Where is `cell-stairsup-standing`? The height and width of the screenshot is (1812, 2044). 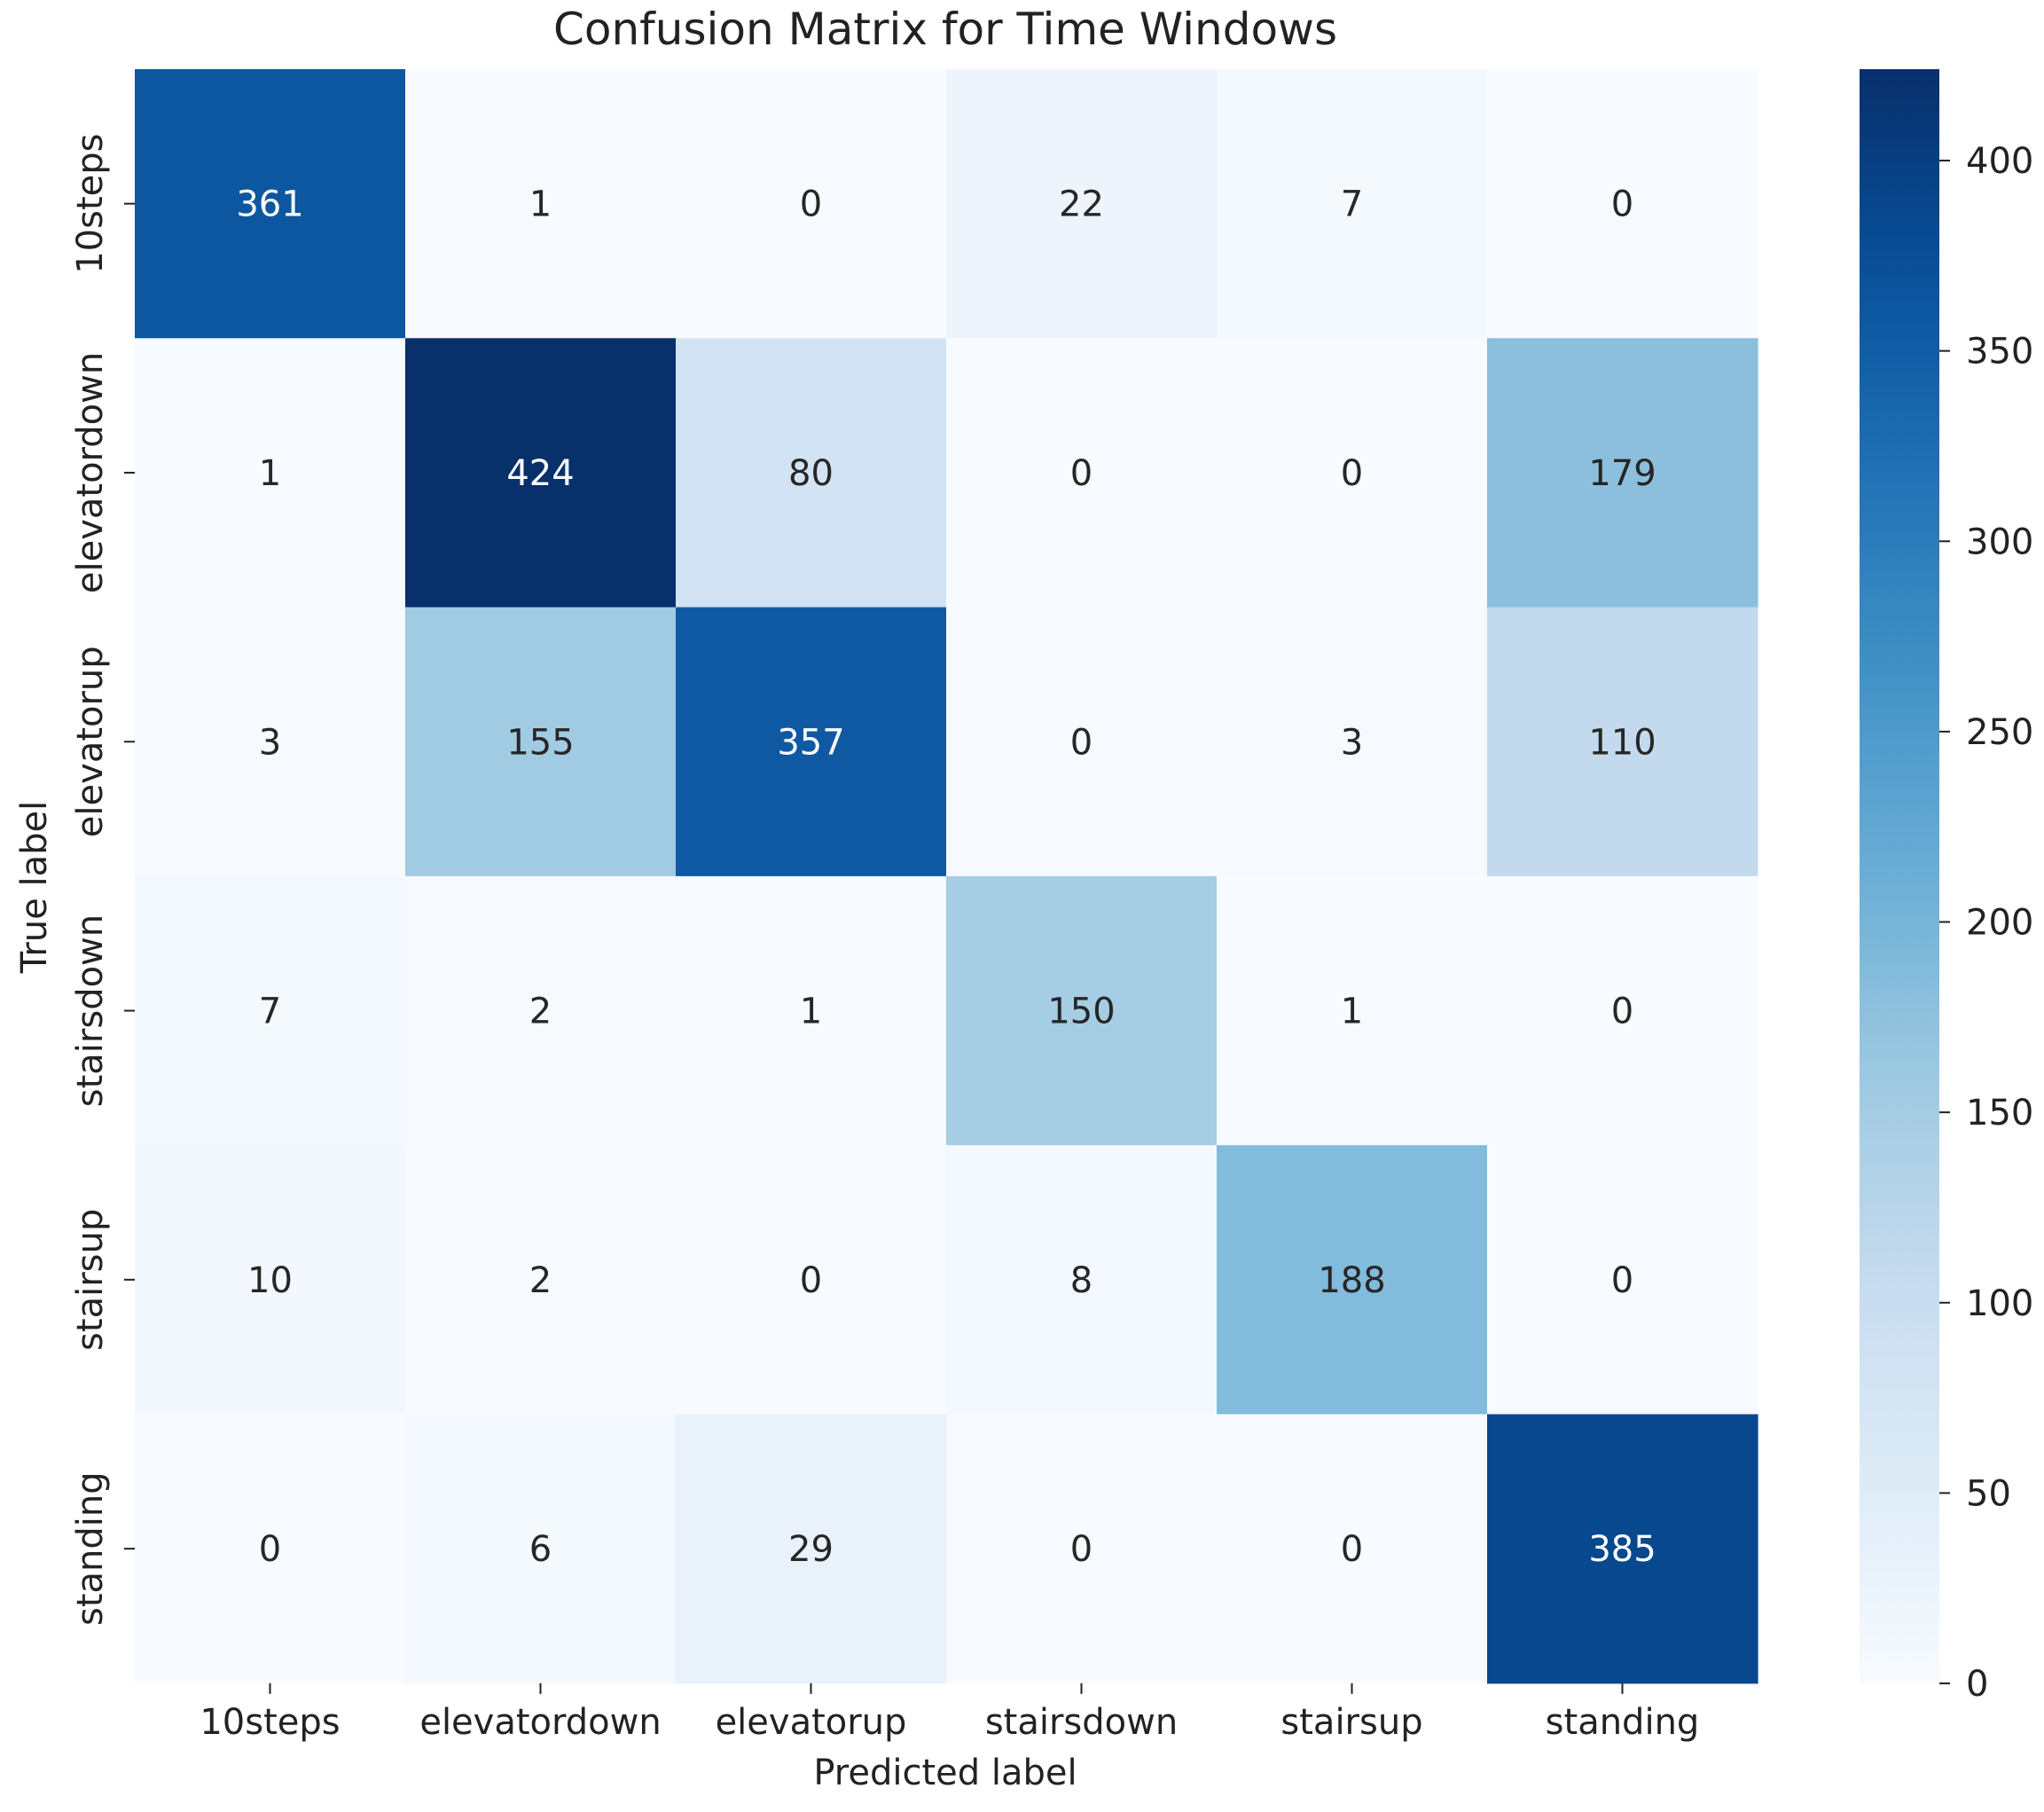 cell-stairsup-standing is located at coordinates (1622, 1280).